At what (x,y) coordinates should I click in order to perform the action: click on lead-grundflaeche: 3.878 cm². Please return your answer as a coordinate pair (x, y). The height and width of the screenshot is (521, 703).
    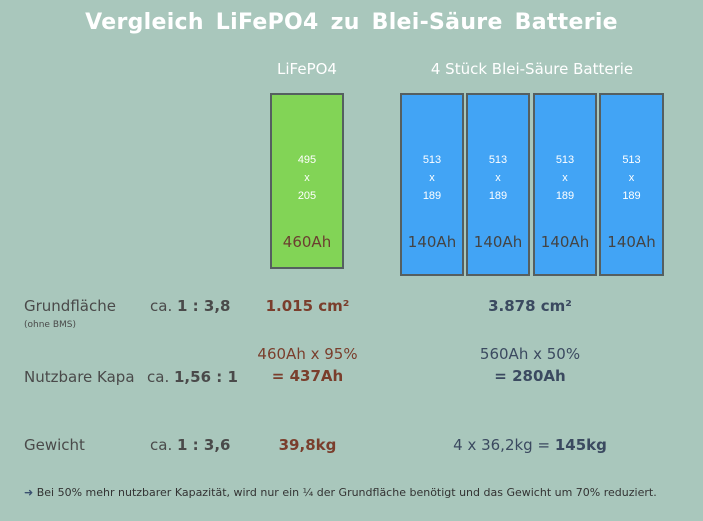
    Looking at the image, I should click on (530, 306).